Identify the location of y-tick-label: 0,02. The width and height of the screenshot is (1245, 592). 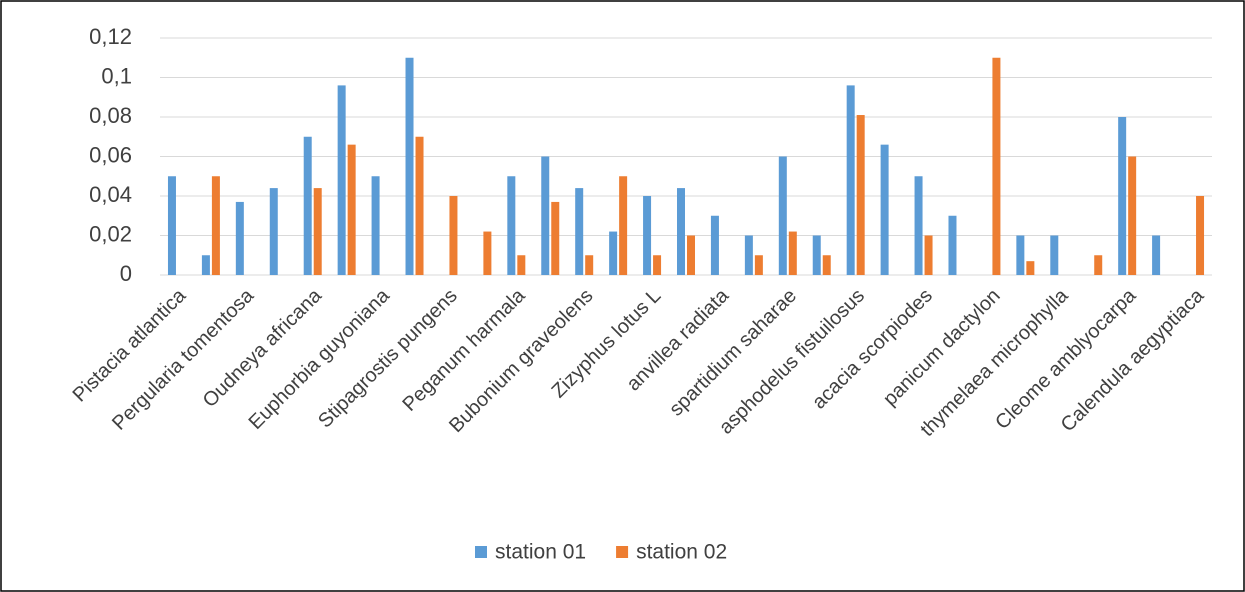
(110, 233).